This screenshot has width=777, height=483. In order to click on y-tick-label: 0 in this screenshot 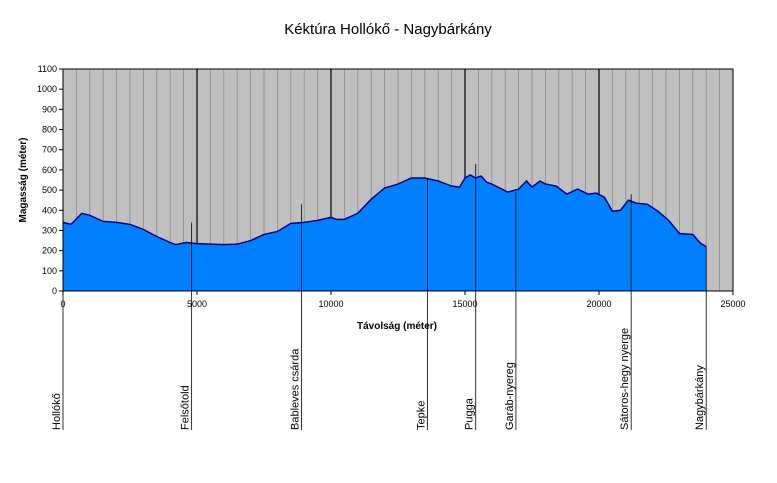, I will do `click(54, 291)`.